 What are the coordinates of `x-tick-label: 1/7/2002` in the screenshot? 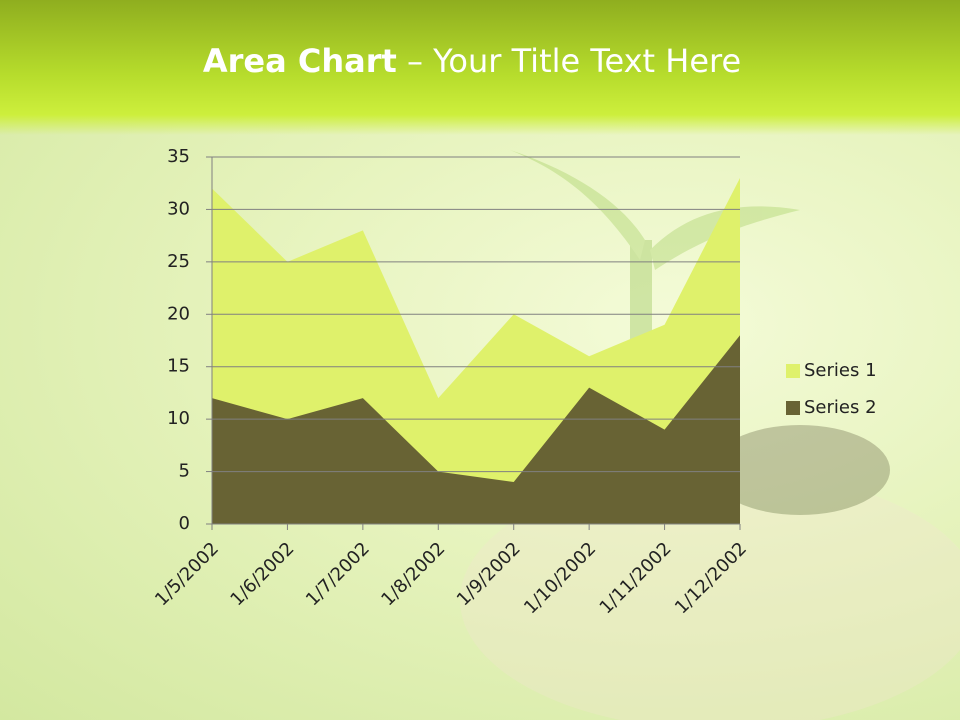 It's located at (338, 574).